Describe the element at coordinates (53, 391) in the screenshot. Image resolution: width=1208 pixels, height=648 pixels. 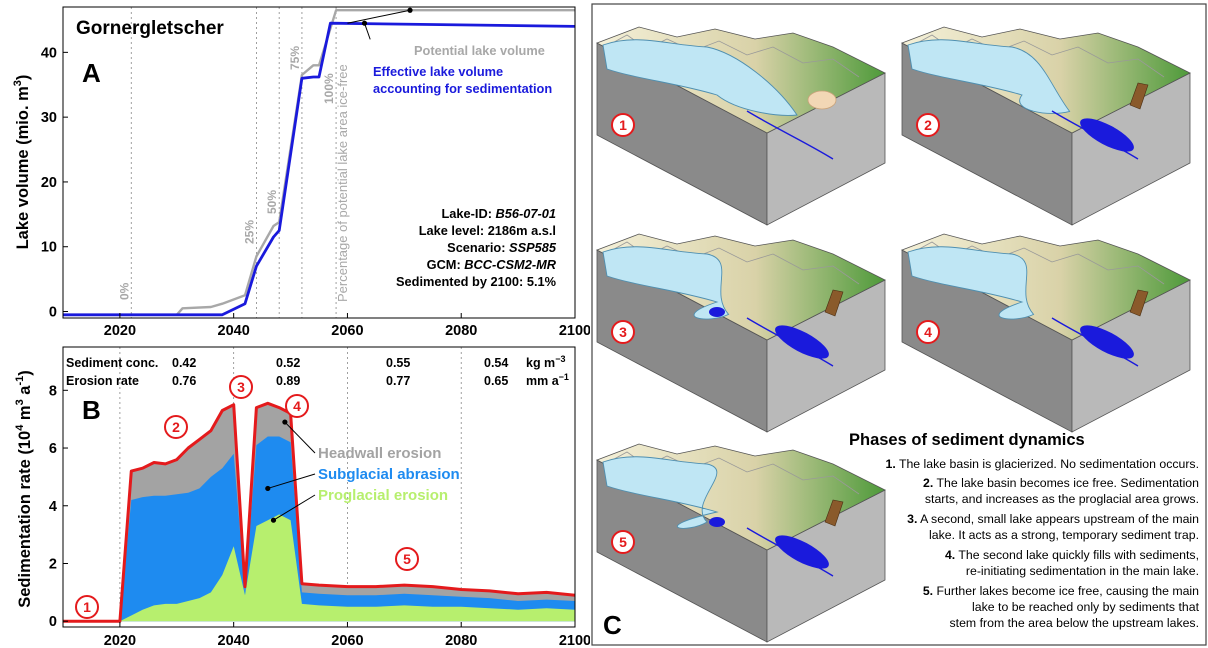
I see `y-tick-label: 8` at that location.